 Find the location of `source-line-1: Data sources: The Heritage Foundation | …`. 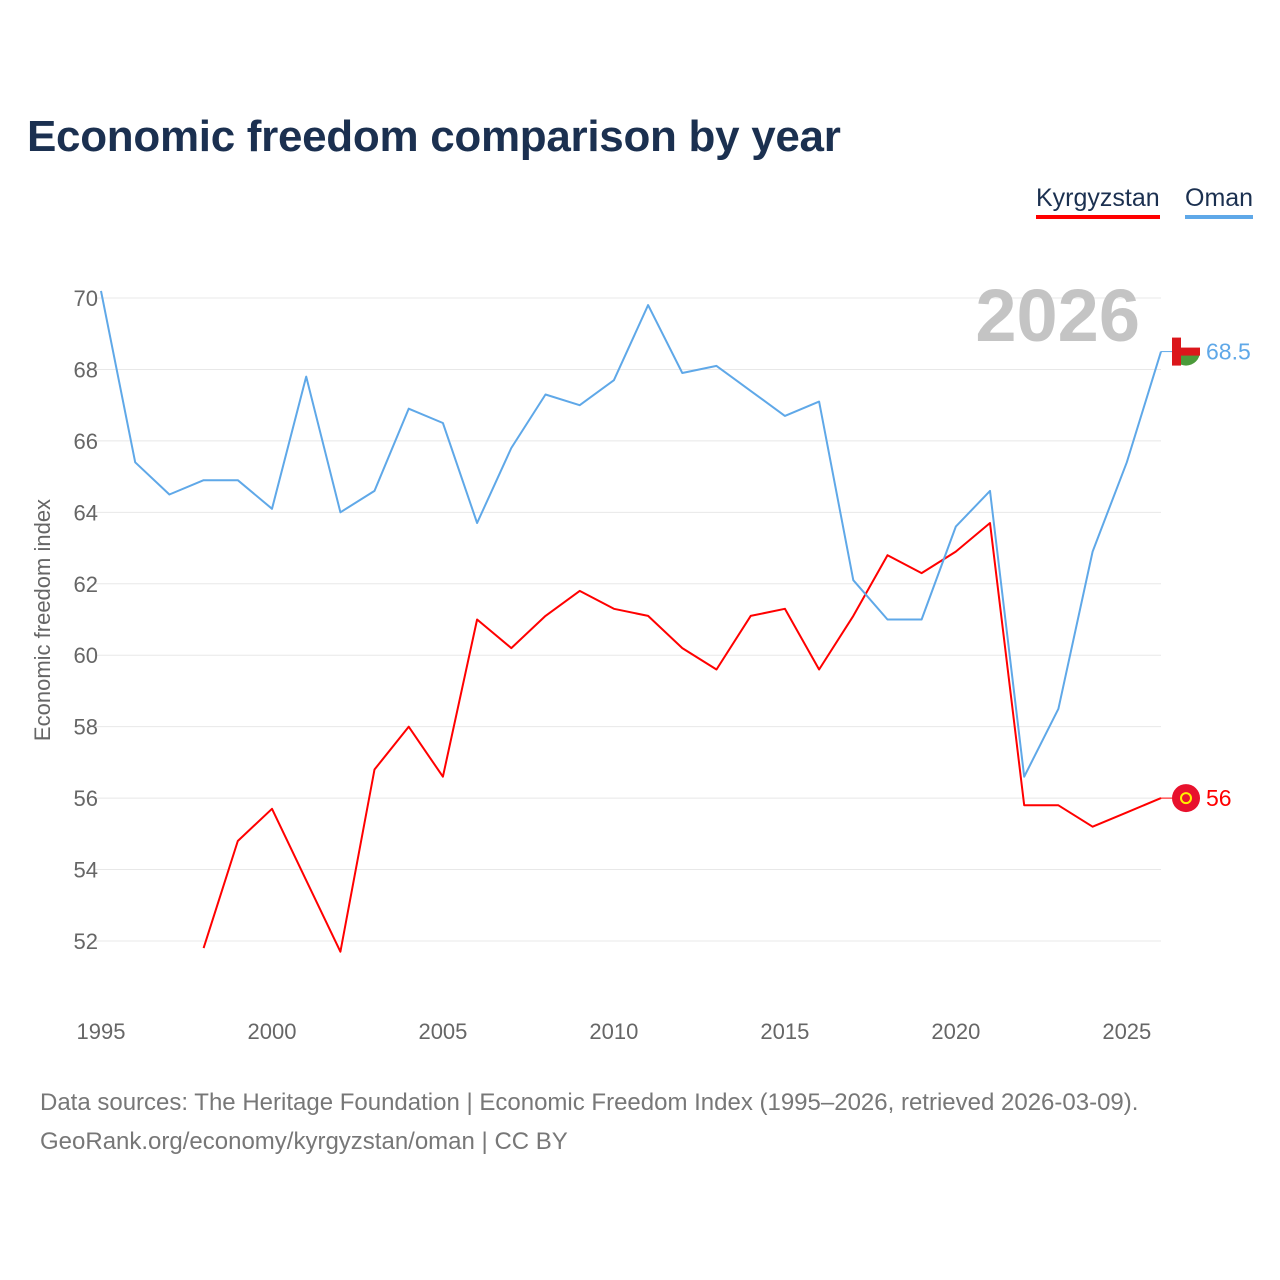

source-line-1: Data sources: The Heritage Foundation | … is located at coordinates (589, 1102).